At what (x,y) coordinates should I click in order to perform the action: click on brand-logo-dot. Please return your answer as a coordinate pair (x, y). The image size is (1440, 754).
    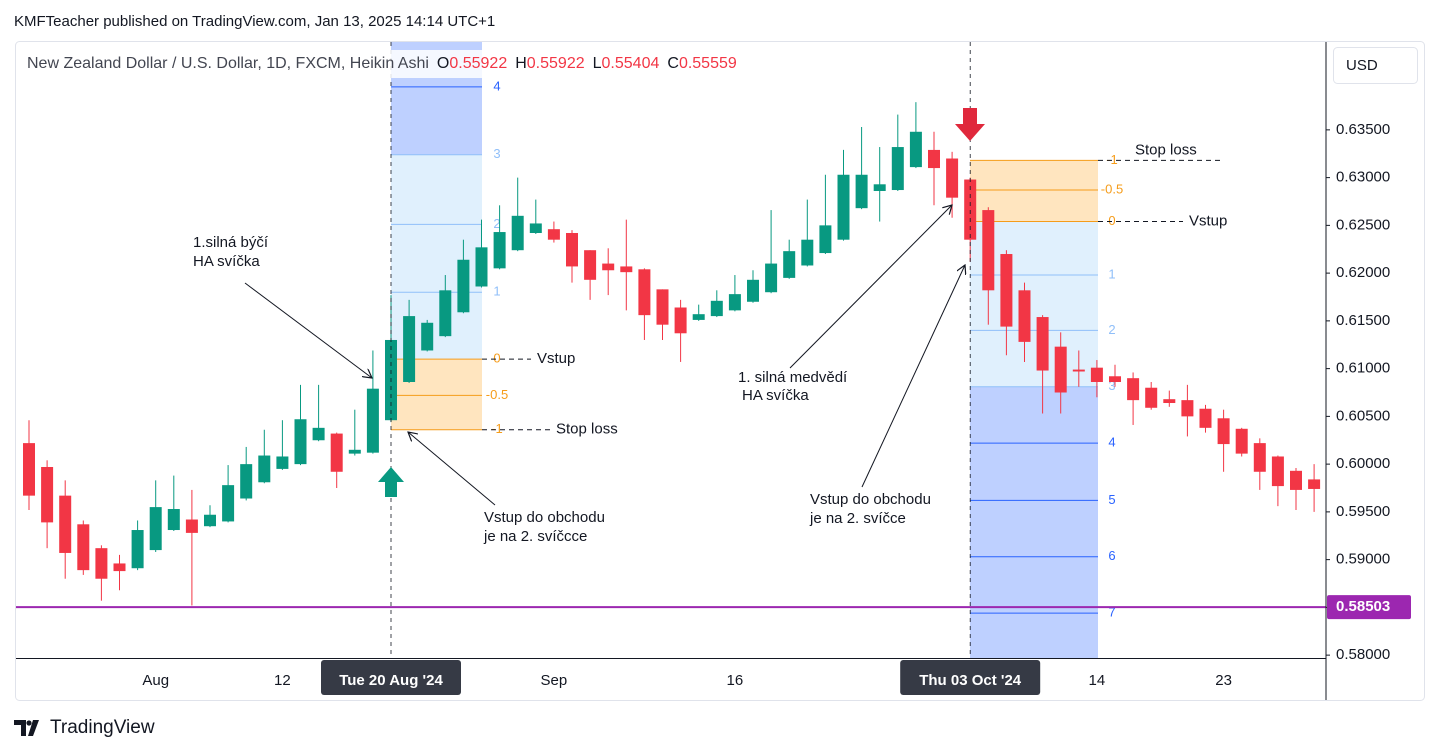
    Looking at the image, I should click on (29, 723).